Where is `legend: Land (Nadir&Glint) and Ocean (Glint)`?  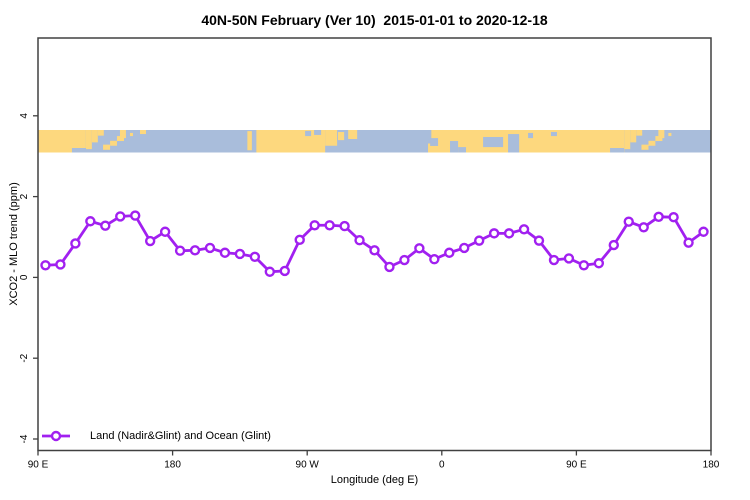
legend: Land (Nadir&Glint) and Ocean (Glint) is located at coordinates (155, 436).